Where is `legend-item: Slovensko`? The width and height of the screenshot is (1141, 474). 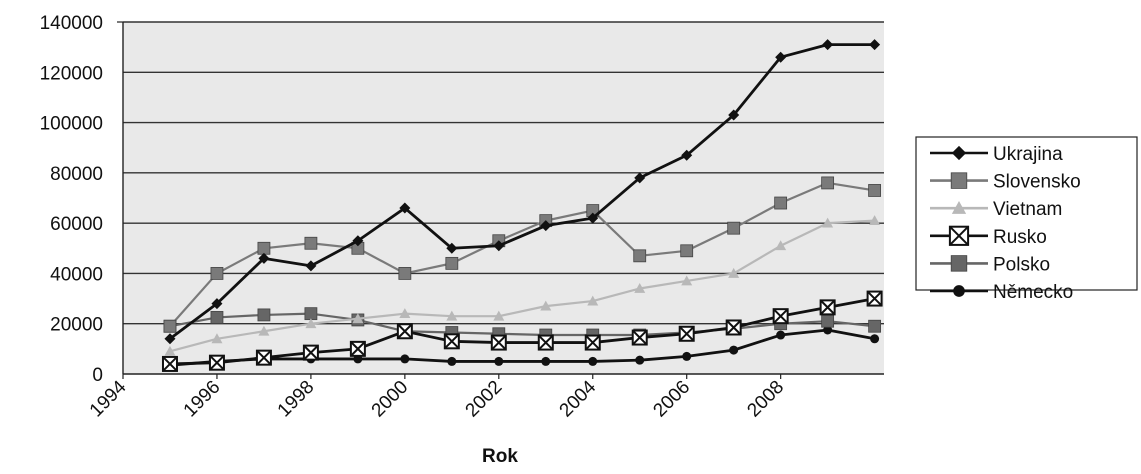 legend-item: Slovensko is located at coordinates (1005, 182).